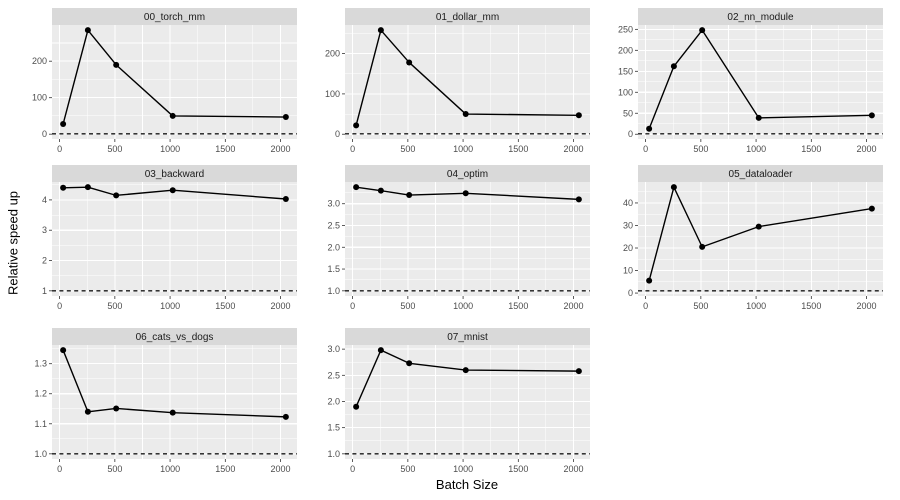 The image size is (900, 500). I want to click on facet-title: 00_torch_mm, so click(174, 17).